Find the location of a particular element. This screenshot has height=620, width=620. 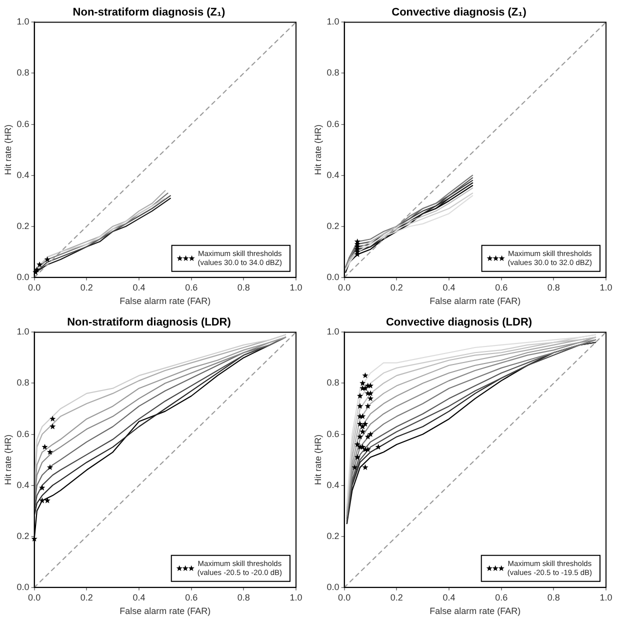

chart-title: Convective diagnosis (Z₁) is located at coordinates (459, 12).